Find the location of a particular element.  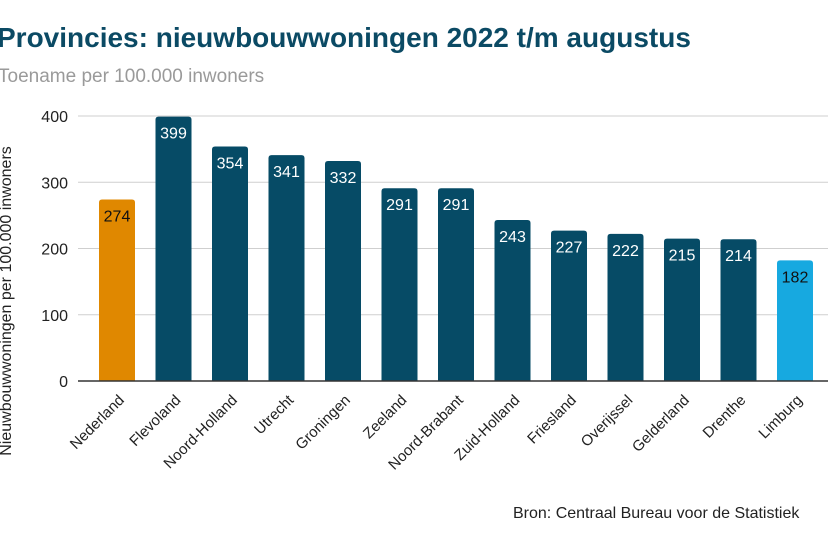

x-tick-label: Nederland is located at coordinates (97, 422).